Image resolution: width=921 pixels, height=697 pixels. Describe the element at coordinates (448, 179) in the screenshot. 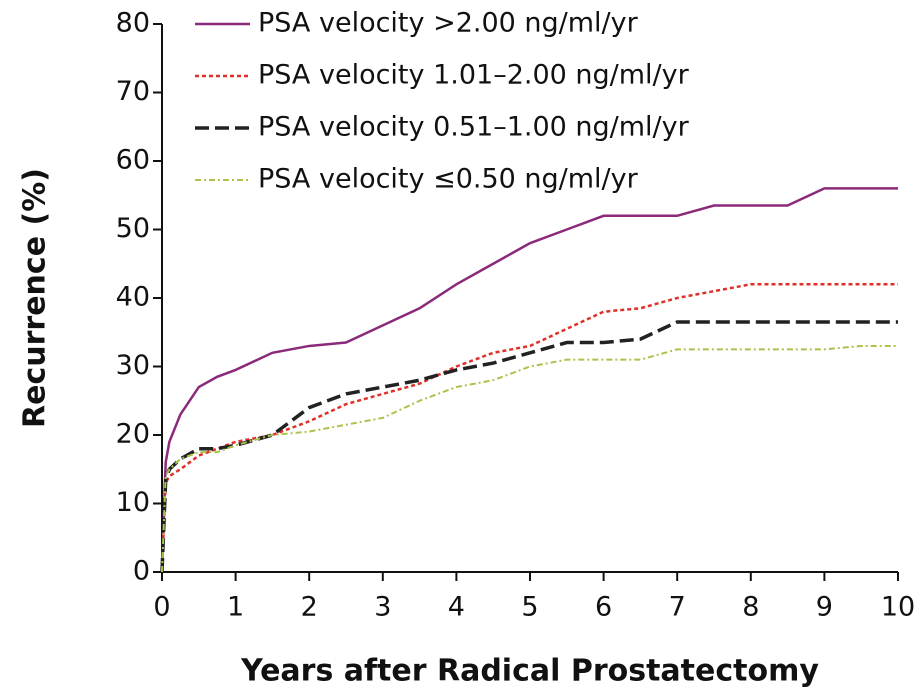

I see `legend-label: PSA velocity ≤0.50 ng/ml/yr` at that location.